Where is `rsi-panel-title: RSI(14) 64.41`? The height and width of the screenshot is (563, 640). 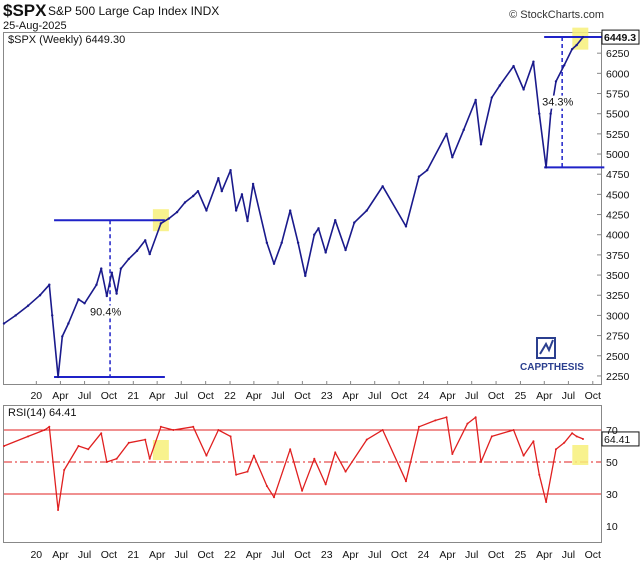 rsi-panel-title: RSI(14) 64.41 is located at coordinates (42, 413).